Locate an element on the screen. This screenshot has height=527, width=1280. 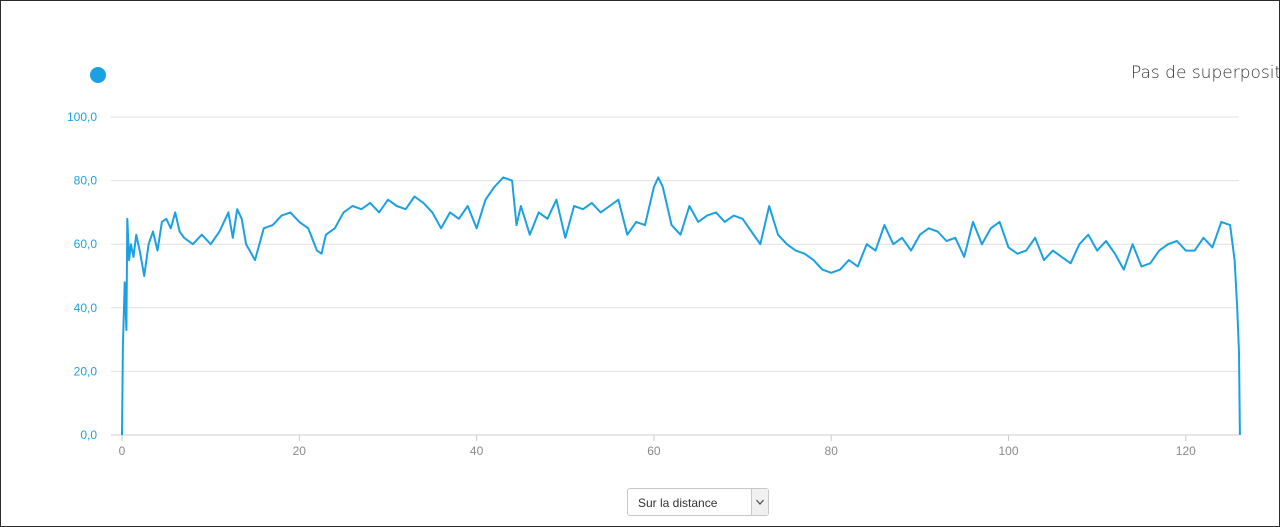
x-tick-label: 20 is located at coordinates (300, 451).